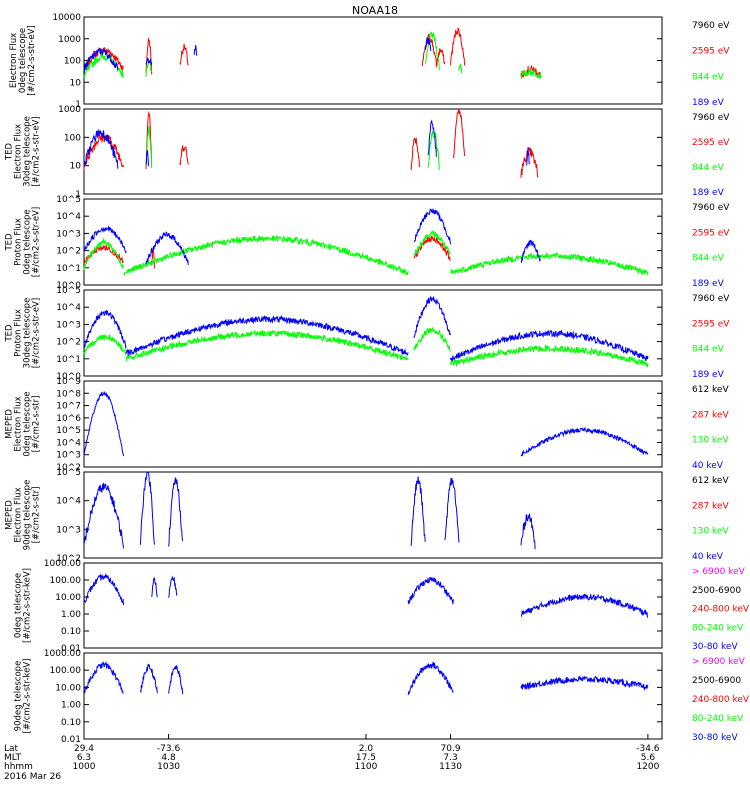  Describe the element at coordinates (84, 758) in the screenshot. I see `x-tick-mlt: 6.3` at that location.